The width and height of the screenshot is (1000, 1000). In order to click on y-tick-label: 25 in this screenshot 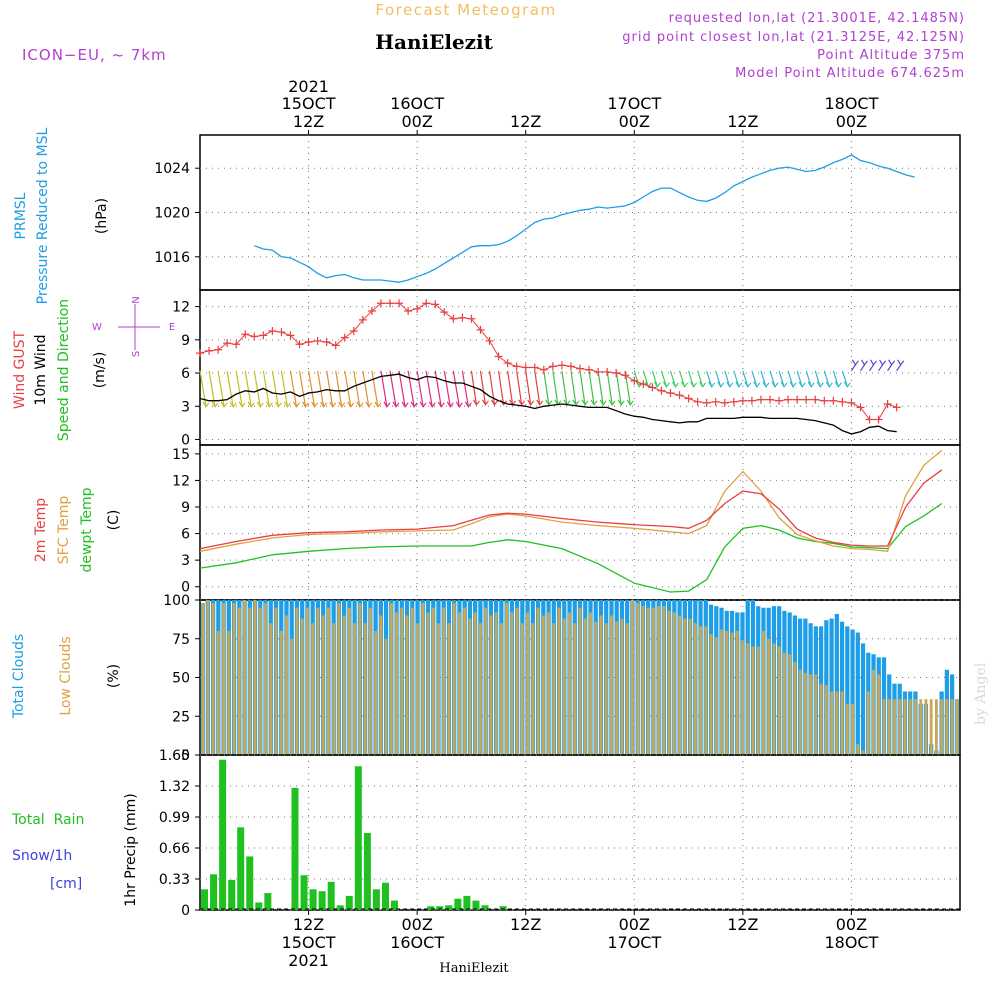, I will do `click(181, 717)`.